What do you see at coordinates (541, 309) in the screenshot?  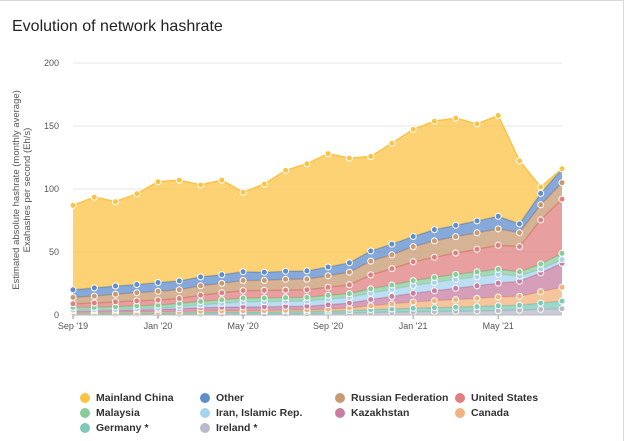 I see `point-ireland` at bounding box center [541, 309].